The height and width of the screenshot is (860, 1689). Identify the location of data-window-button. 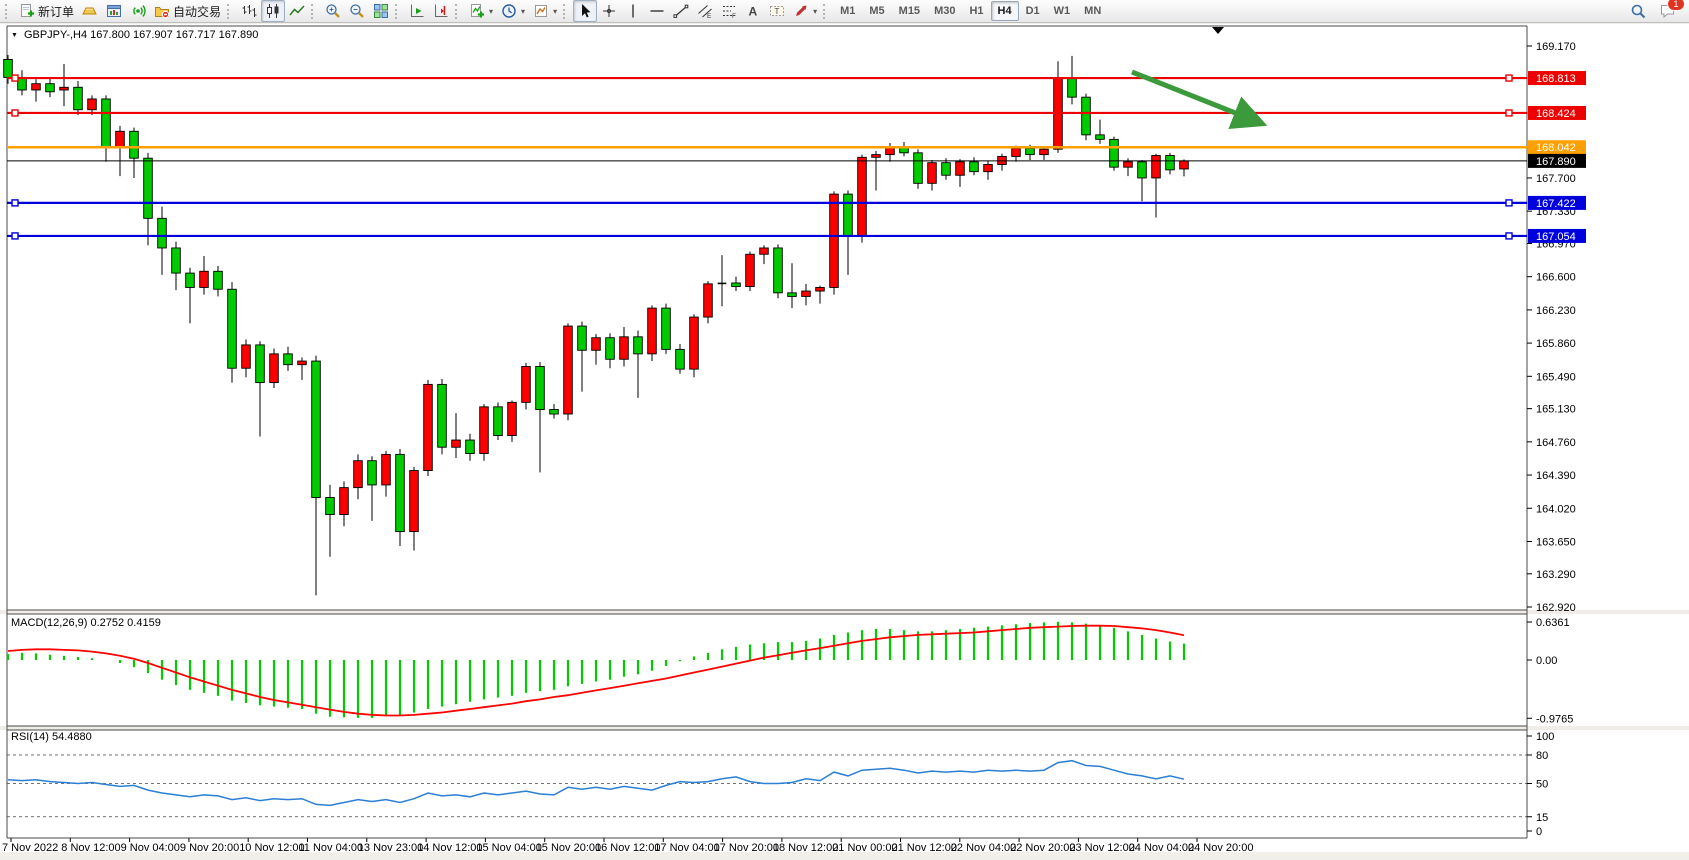
(114, 11).